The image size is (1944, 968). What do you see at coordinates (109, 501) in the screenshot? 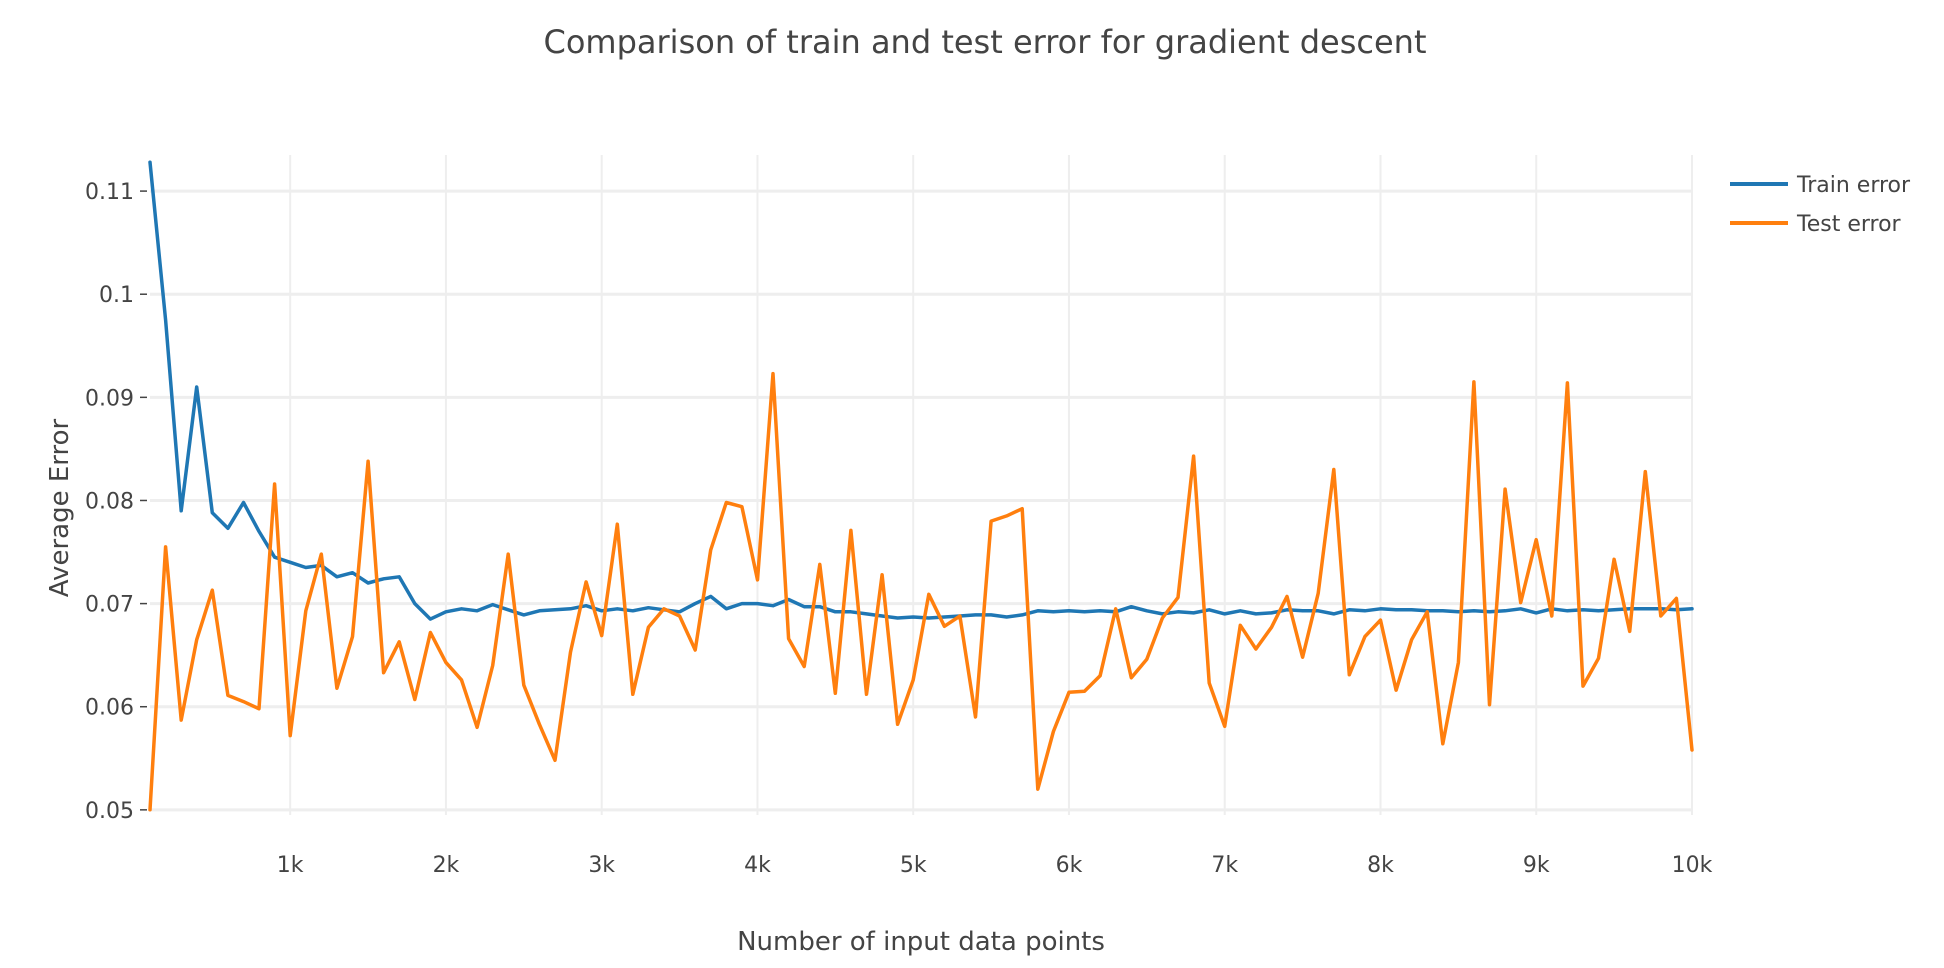
I see `y-tick-label: 0.08` at bounding box center [109, 501].